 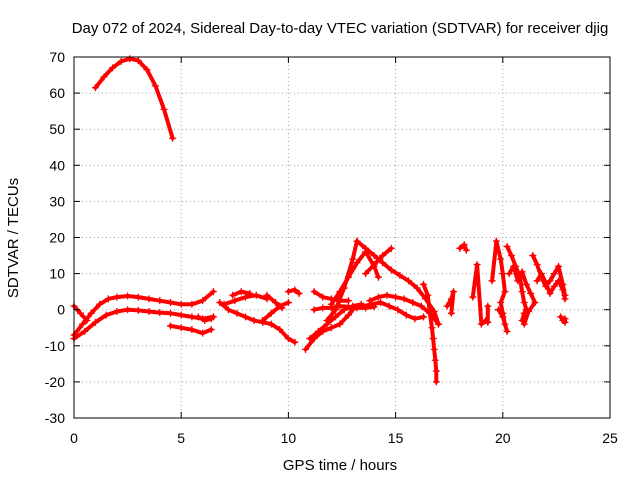 I want to click on series-arc-i, so click(x=275, y=311).